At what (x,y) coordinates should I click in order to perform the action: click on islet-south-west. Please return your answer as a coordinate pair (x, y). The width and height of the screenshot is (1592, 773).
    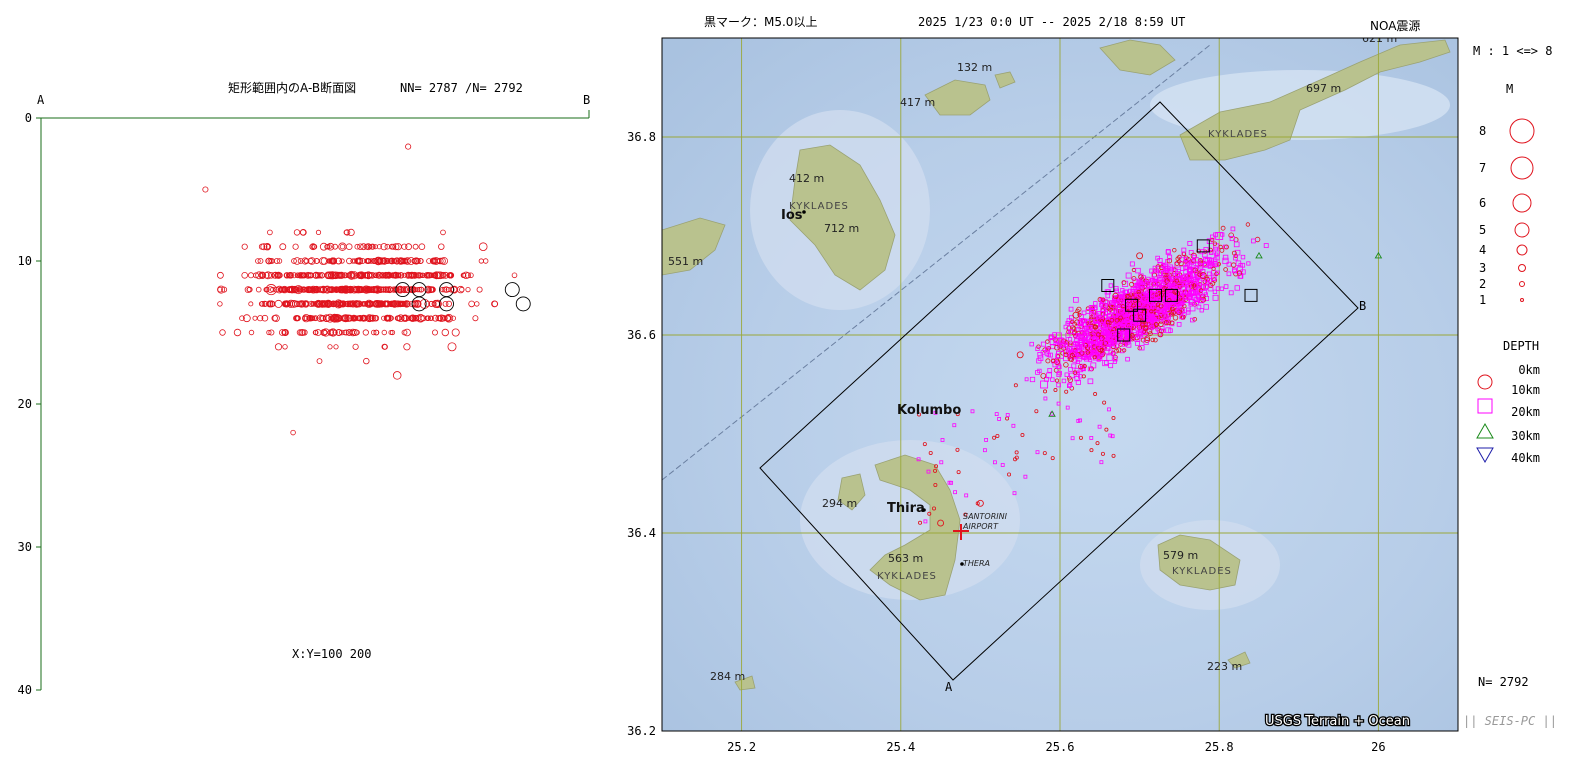
    Looking at the image, I should click on (745, 683).